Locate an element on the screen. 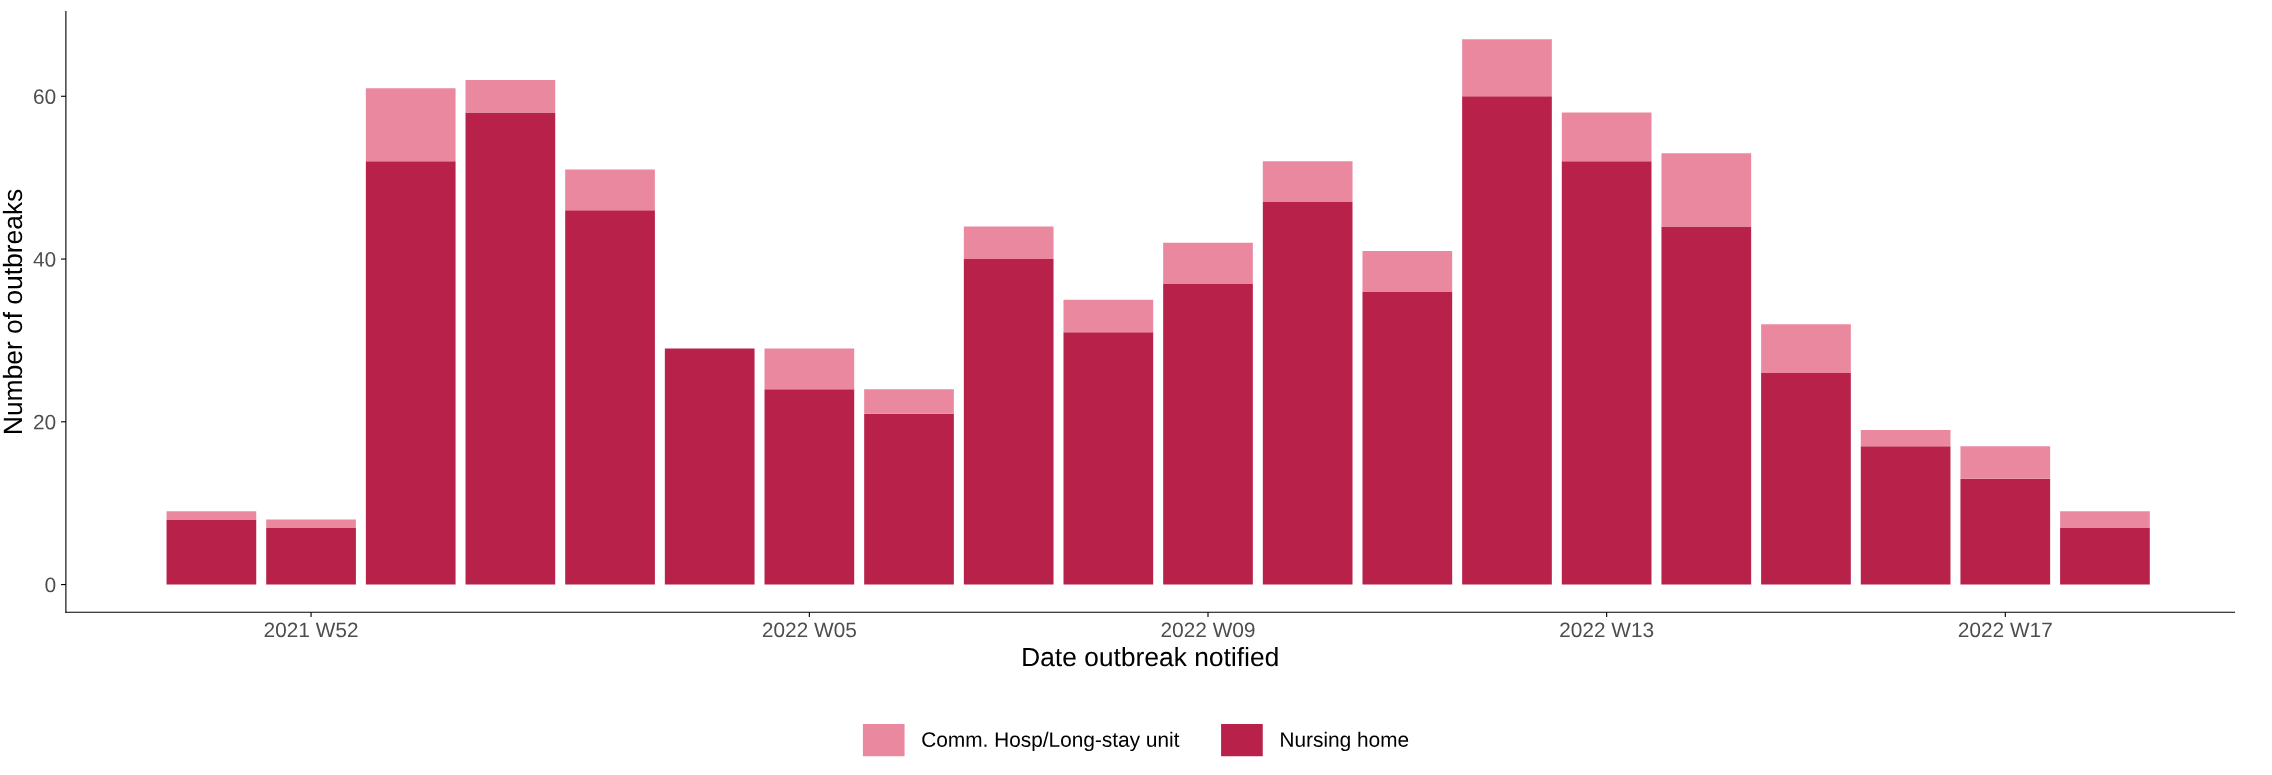 The height and width of the screenshot is (775, 2272). y-tick-label: 0 is located at coordinates (50, 585).